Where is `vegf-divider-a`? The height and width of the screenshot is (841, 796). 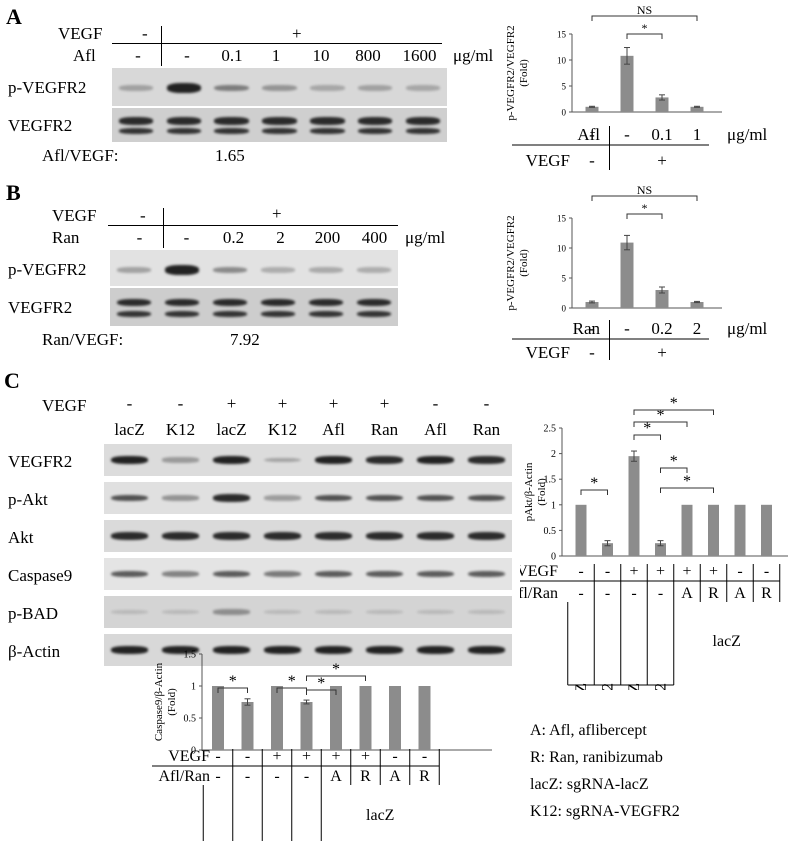
vegf-divider-a is located at coordinates (161, 46).